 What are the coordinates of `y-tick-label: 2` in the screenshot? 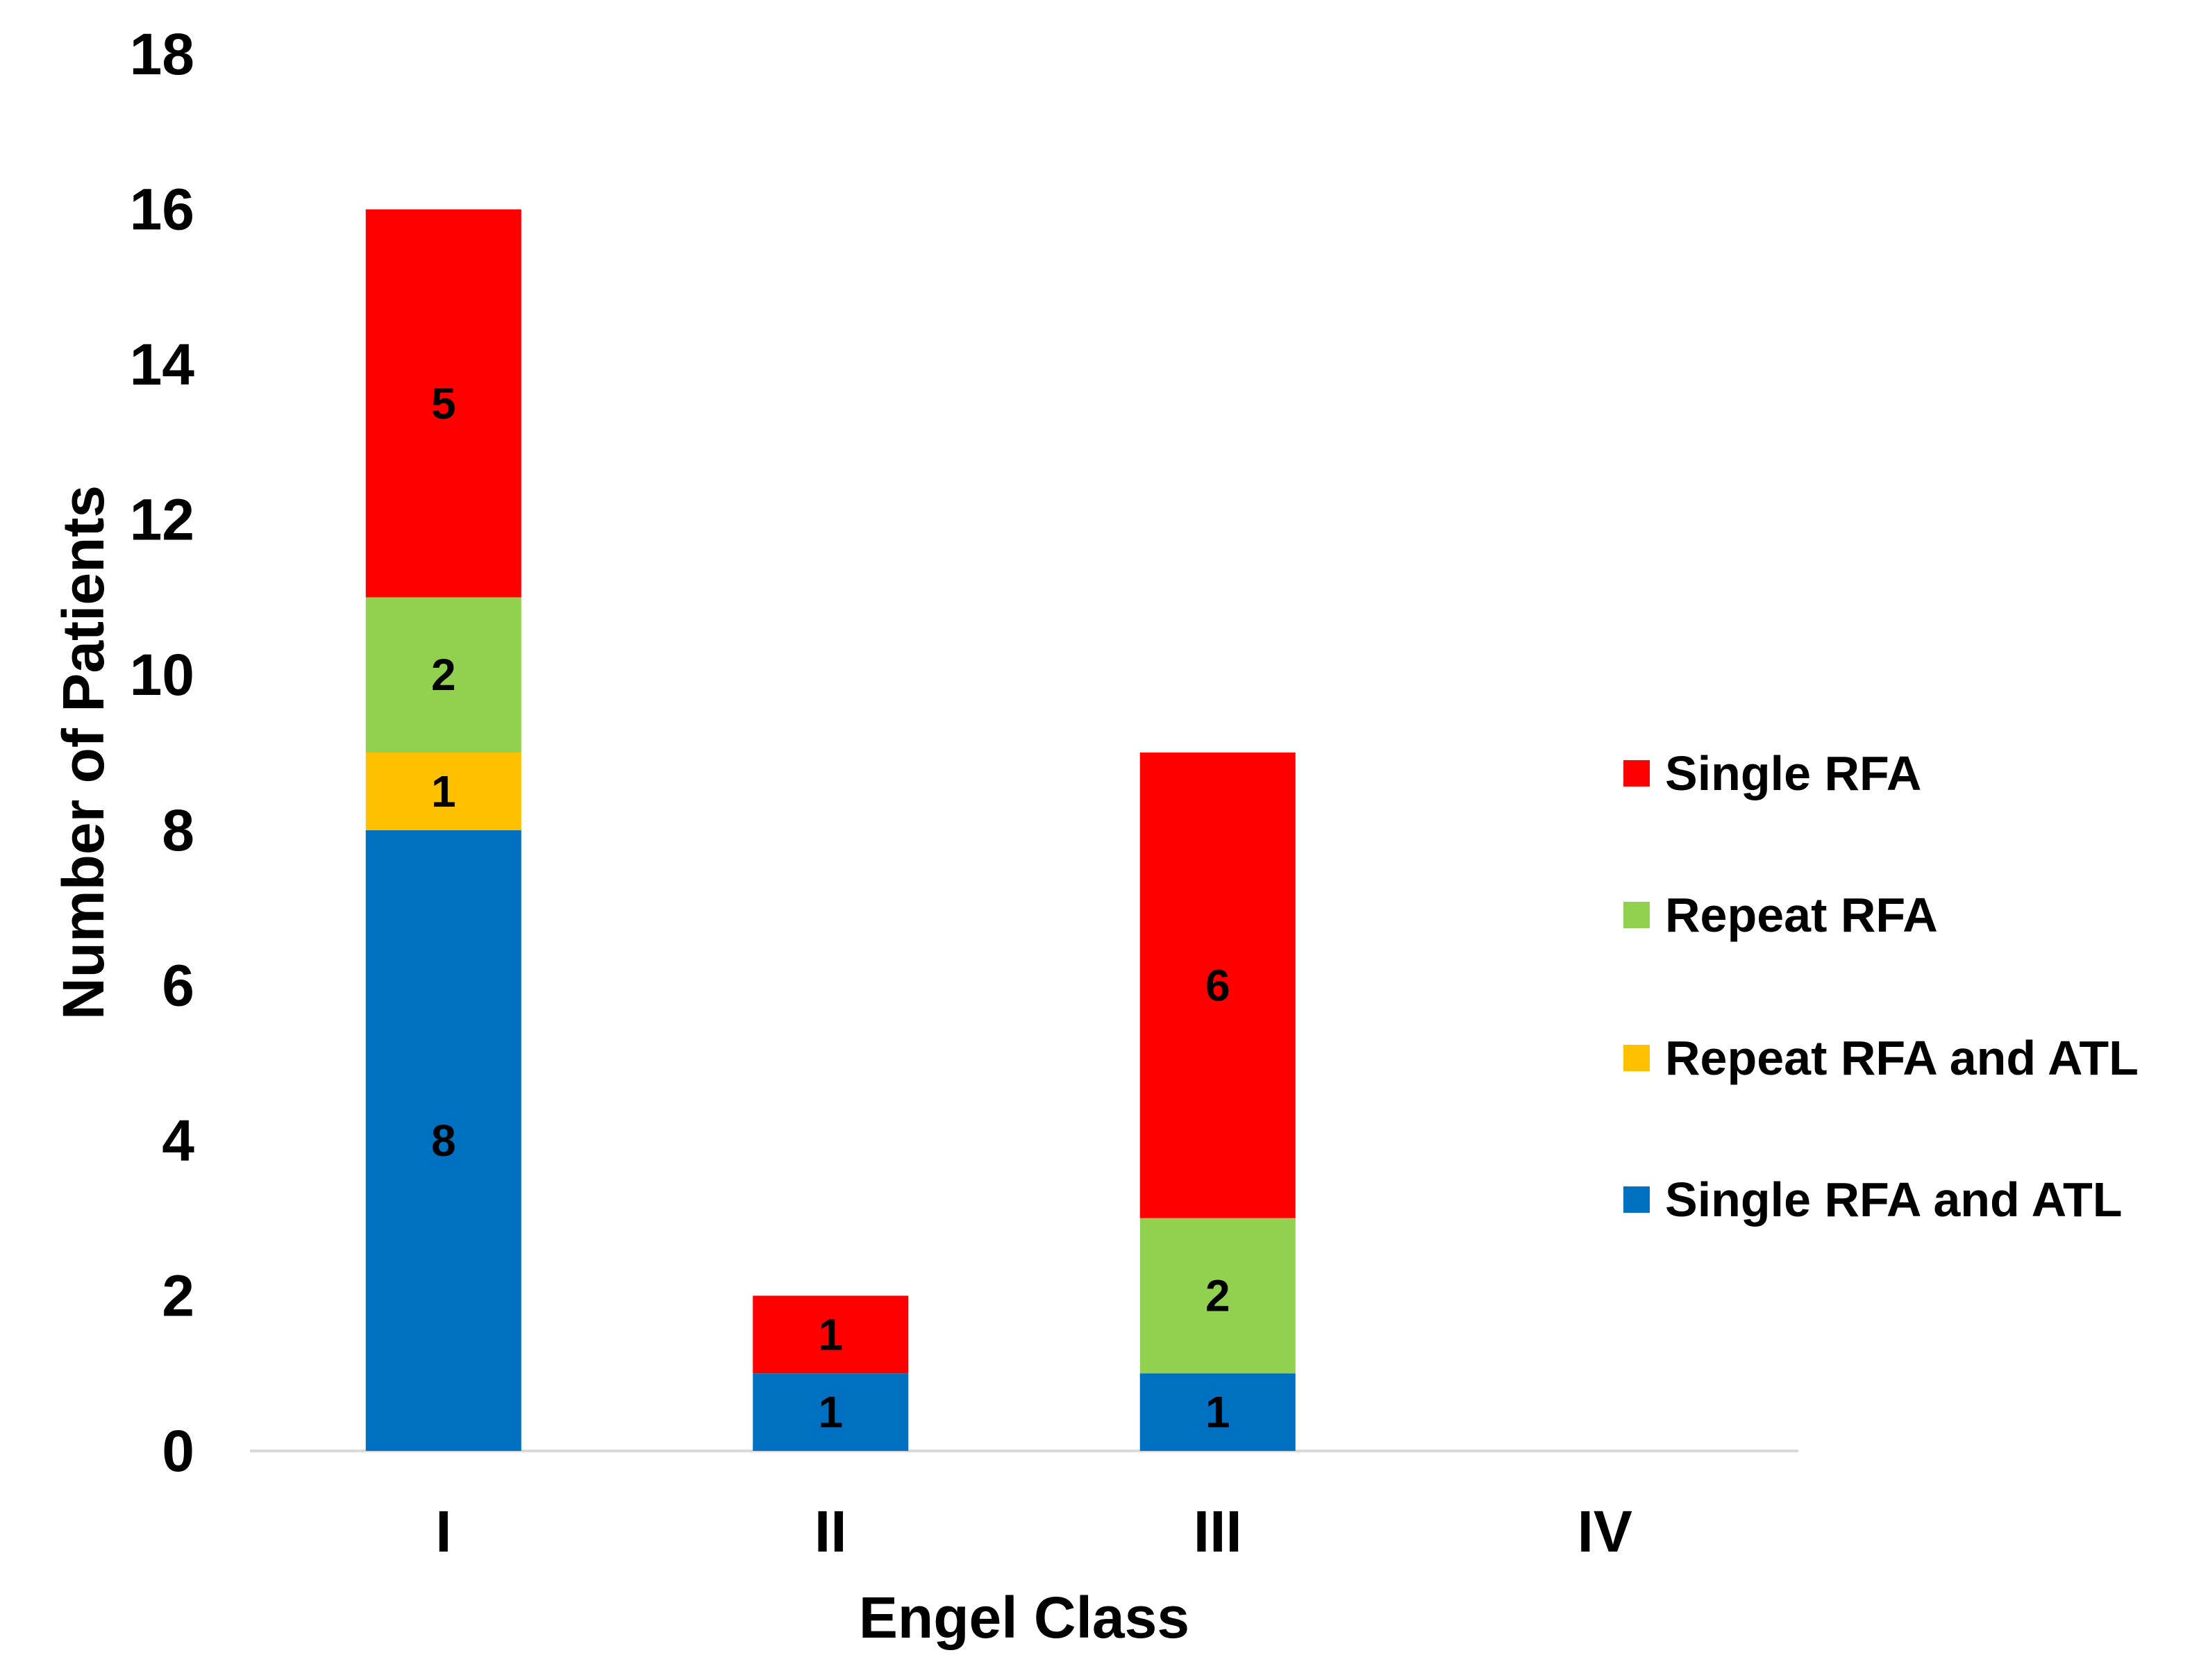 It's located at (178, 1295).